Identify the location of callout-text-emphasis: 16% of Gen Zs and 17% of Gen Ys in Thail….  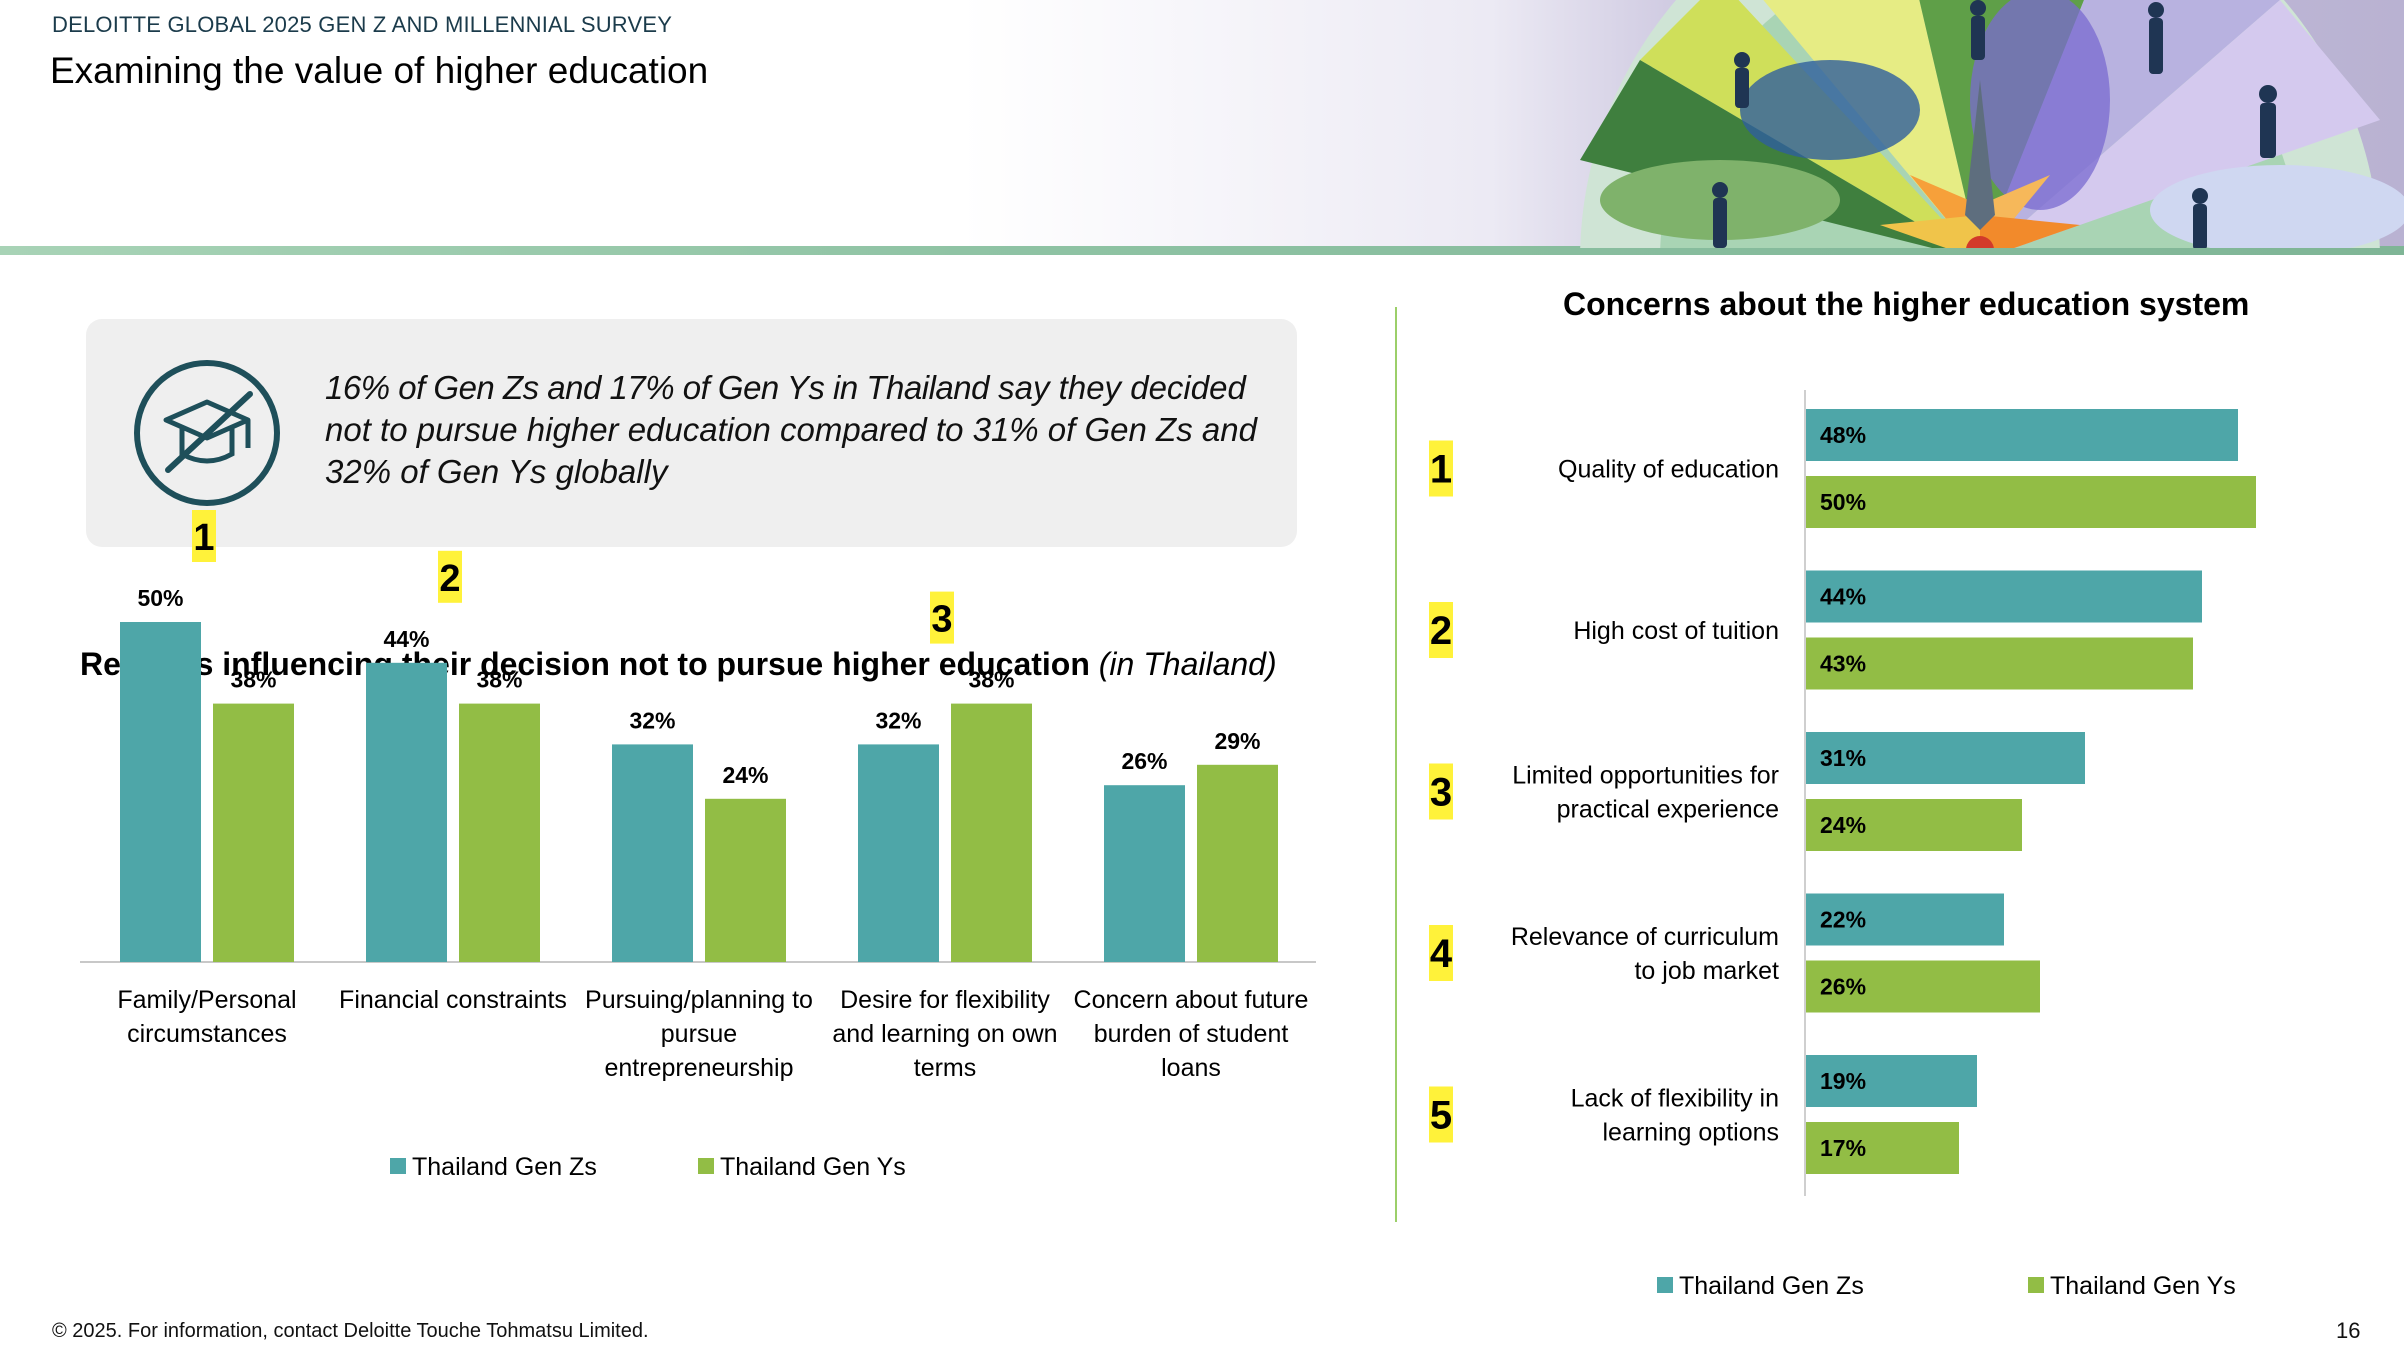
(657, 387).